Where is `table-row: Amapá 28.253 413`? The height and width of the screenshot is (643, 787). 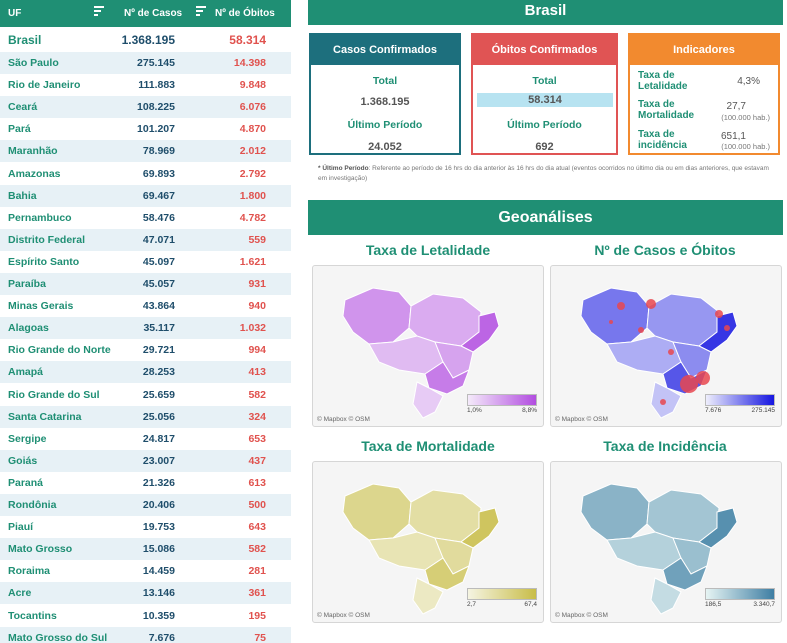 table-row: Amapá 28.253 413 is located at coordinates (145, 372).